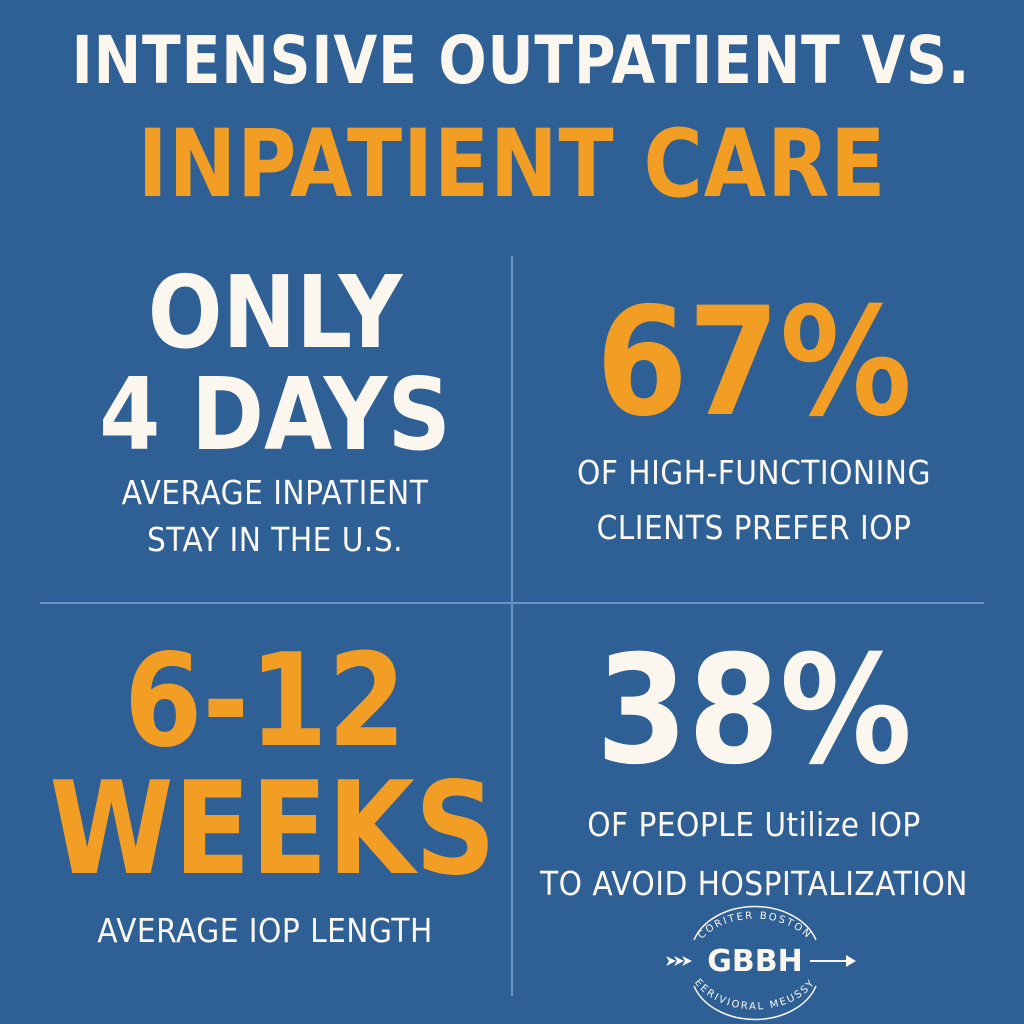  Describe the element at coordinates (275, 540) in the screenshot. I see `stat-inpatient-stay-caption-2: STAY IN THE U.S.` at that location.